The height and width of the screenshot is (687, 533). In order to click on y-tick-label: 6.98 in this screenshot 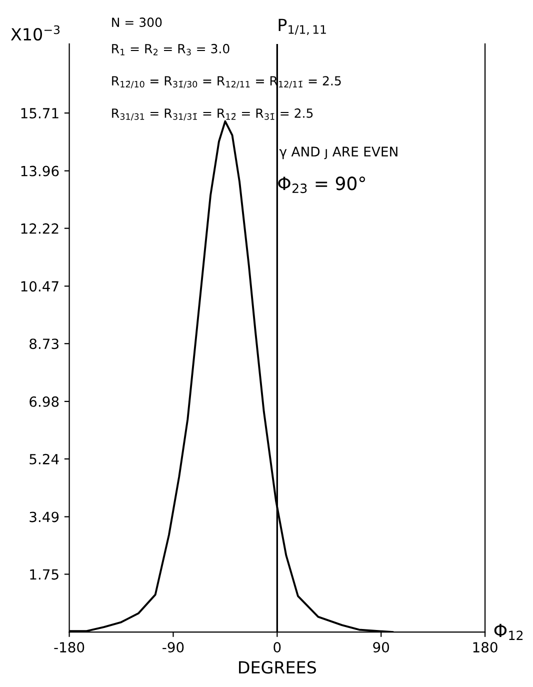, I will do `click(44, 401)`.